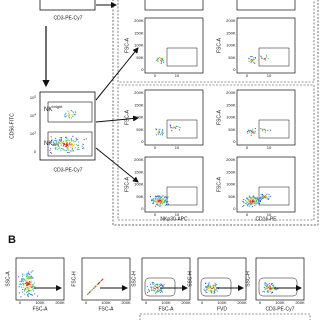 The height and width of the screenshot is (320, 320). What do you see at coordinates (219, 184) in the screenshot?
I see `y-label: FSC-A` at bounding box center [219, 184].